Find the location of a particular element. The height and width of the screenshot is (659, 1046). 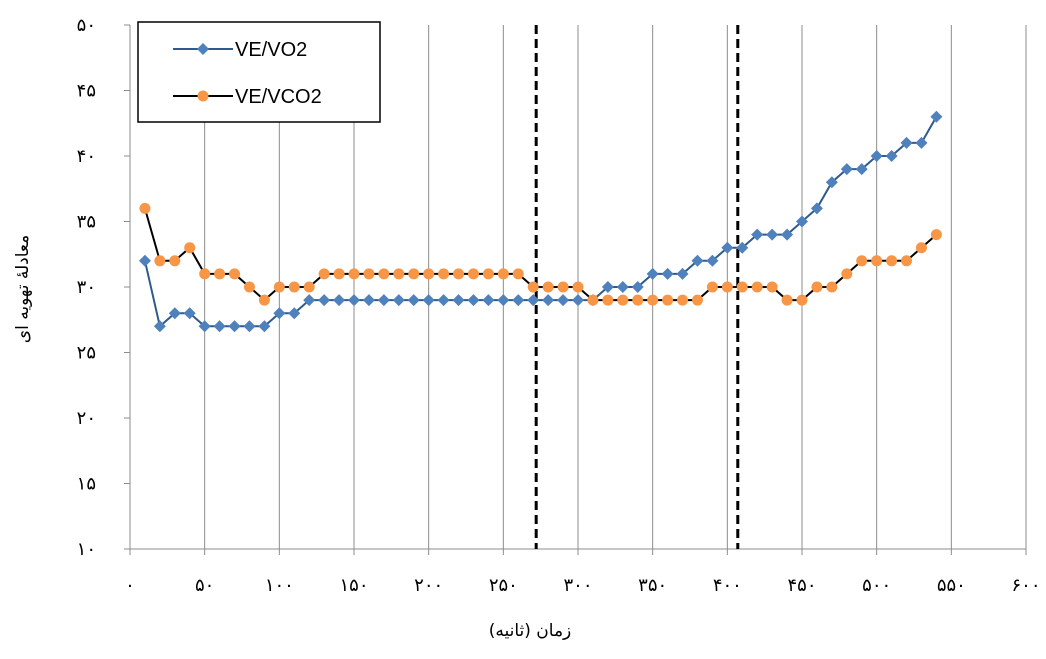

x-tick-label: ۳۰۰ is located at coordinates (577, 585).